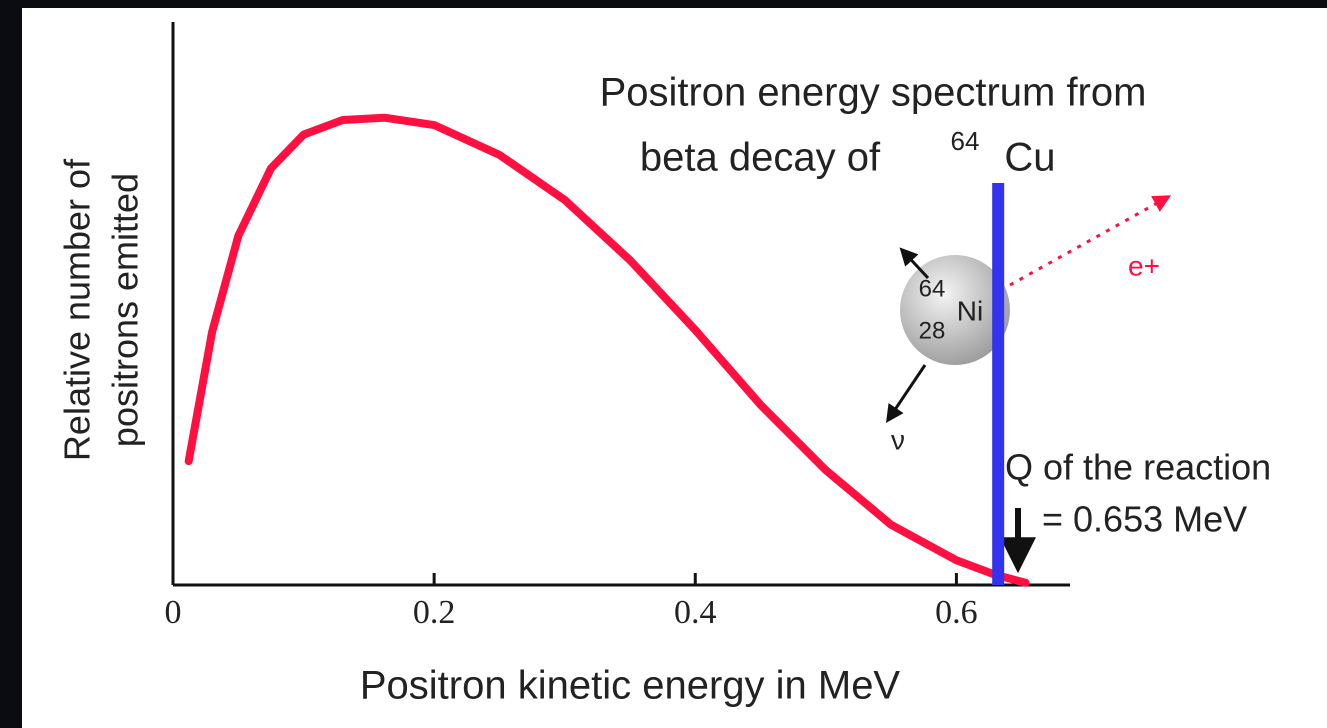 This screenshot has width=1327, height=728. Describe the element at coordinates (77, 309) in the screenshot. I see `y-label: Relative number of` at that location.